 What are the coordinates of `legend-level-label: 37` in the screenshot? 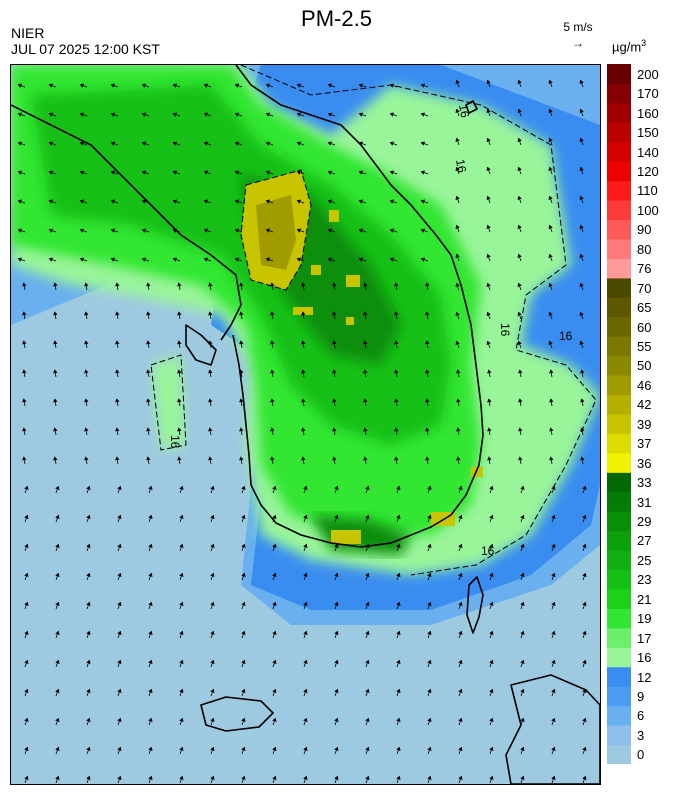 It's located at (644, 444).